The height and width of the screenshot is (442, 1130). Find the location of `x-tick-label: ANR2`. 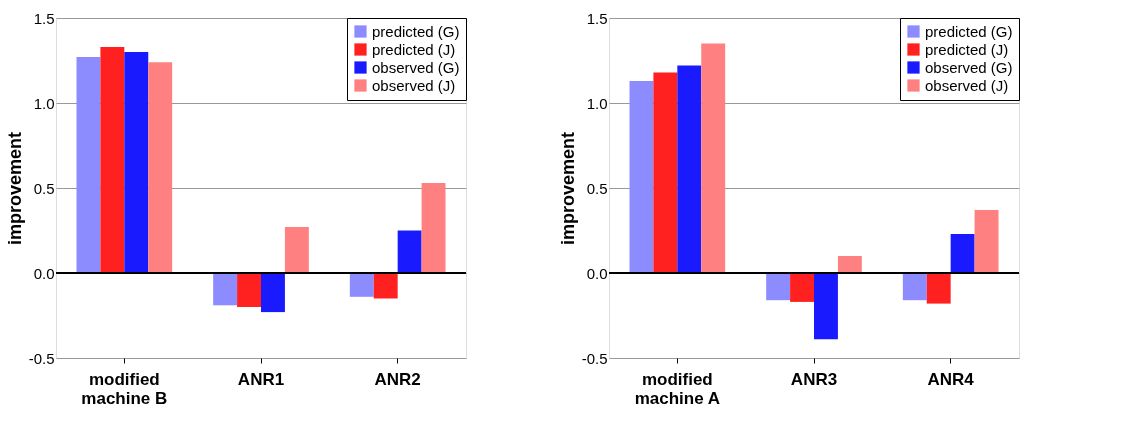

x-tick-label: ANR2 is located at coordinates (397, 379).